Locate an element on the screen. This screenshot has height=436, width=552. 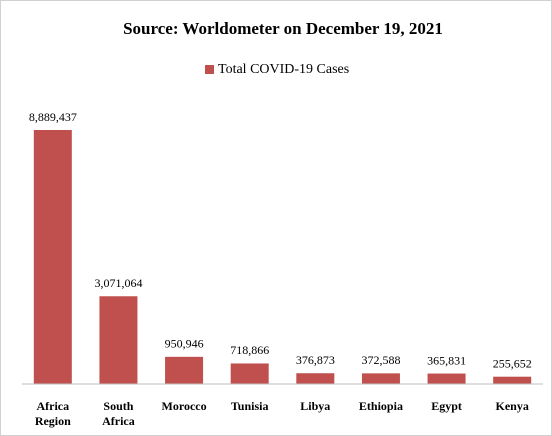
data-label: 376,873 is located at coordinates (315, 360).